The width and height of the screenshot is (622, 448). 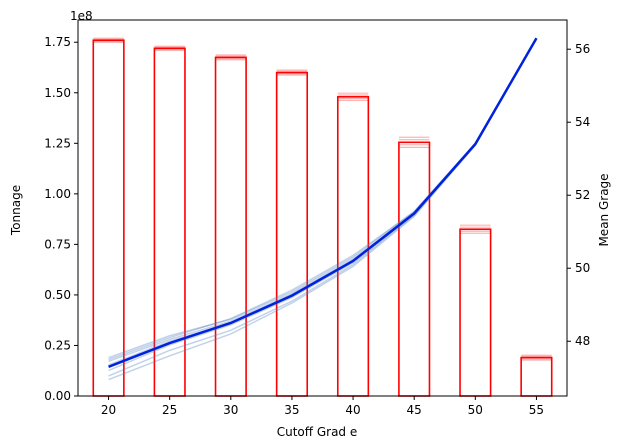 What do you see at coordinates (169, 410) in the screenshot?
I see `x-tick-label: 25` at bounding box center [169, 410].